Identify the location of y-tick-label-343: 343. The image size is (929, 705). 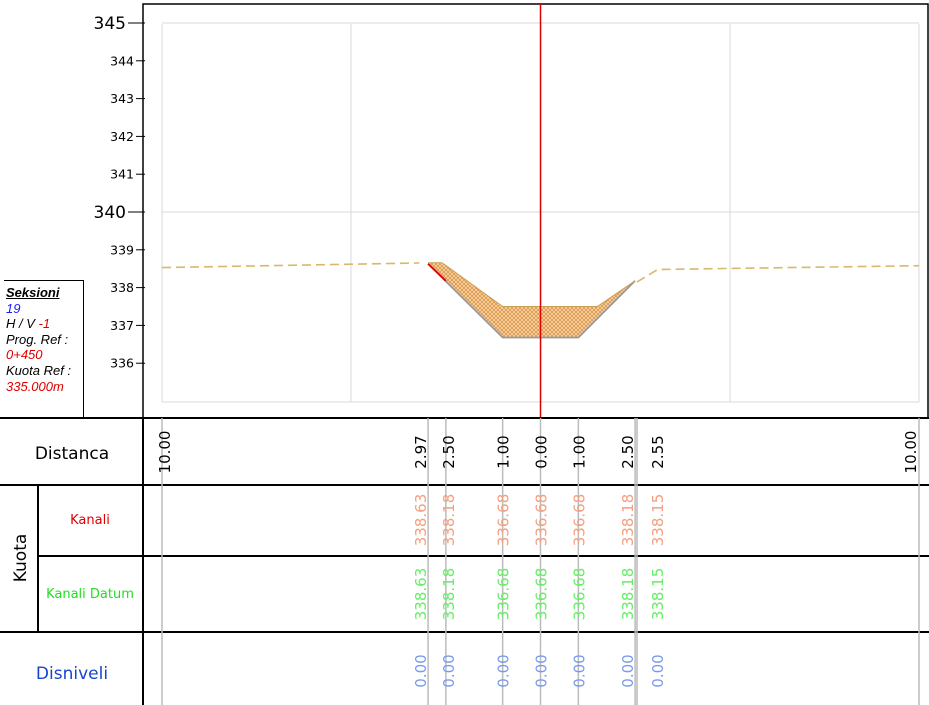
(122, 98).